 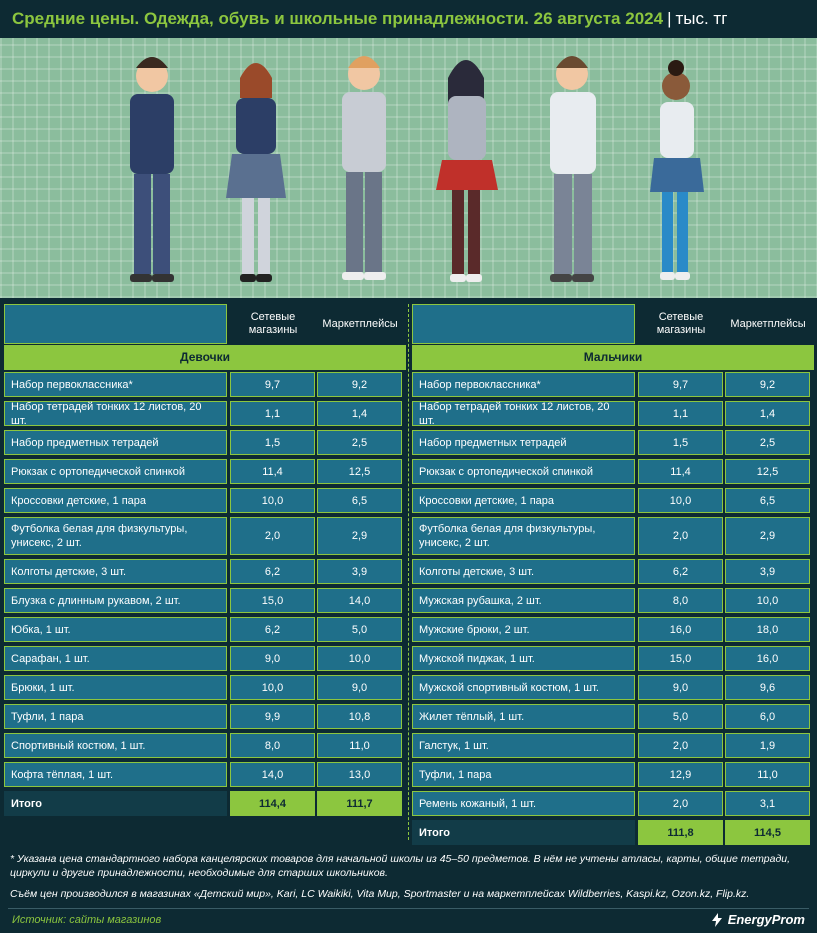 What do you see at coordinates (680, 629) in the screenshot?
I see `value-chain-stores: 16,0` at bounding box center [680, 629].